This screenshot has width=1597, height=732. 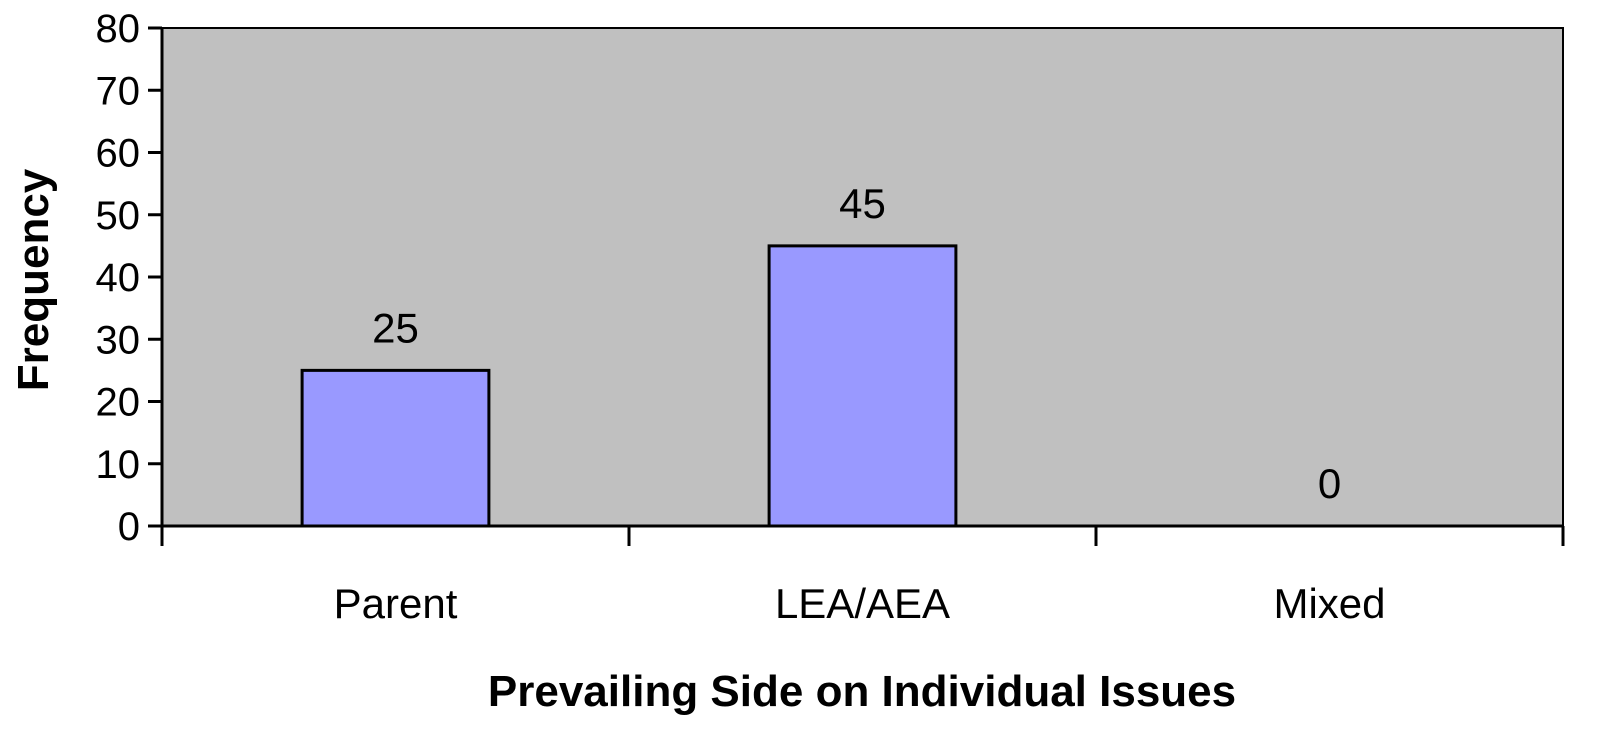 I want to click on y-tick-label: 30, so click(x=118, y=340).